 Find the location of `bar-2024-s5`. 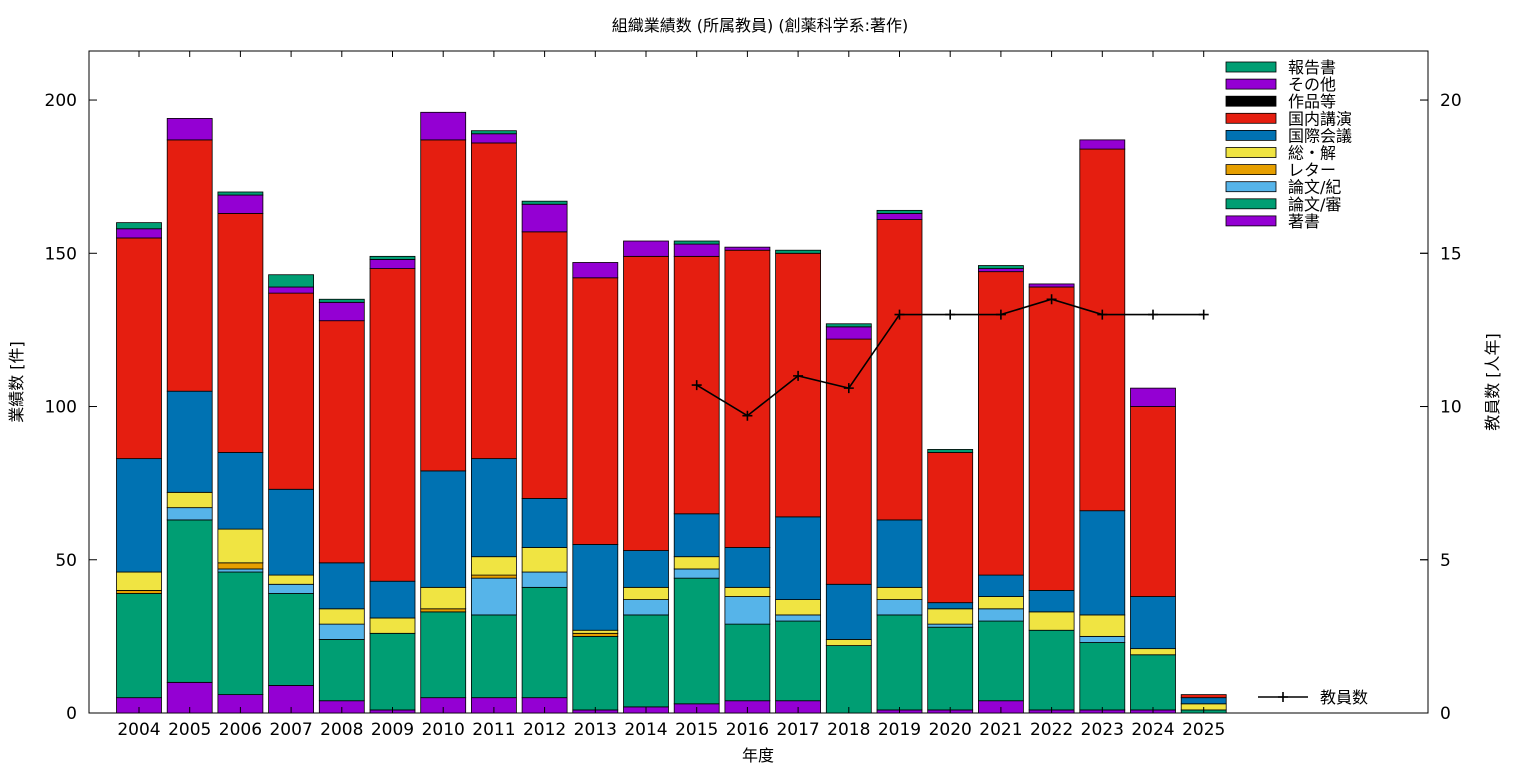

bar-2024-s5 is located at coordinates (1153, 623).